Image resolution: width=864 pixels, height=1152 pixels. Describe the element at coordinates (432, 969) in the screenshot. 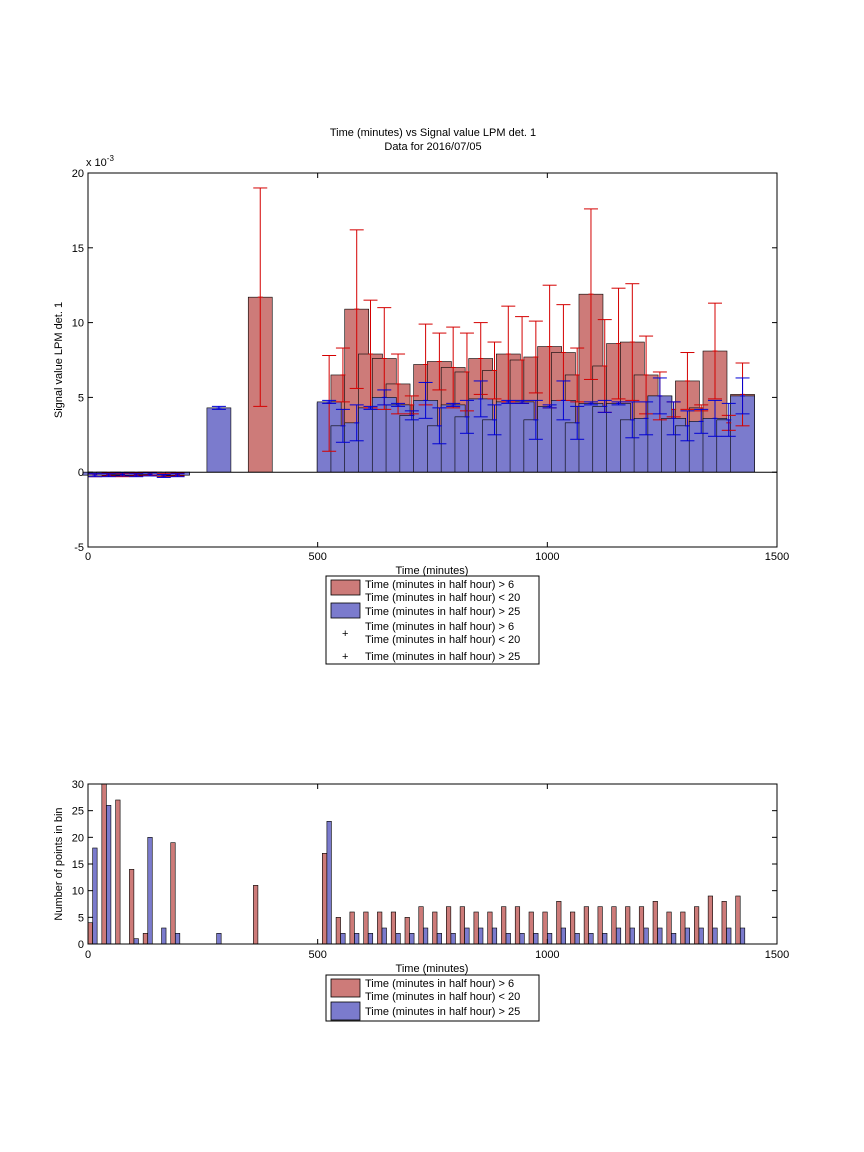

I see `chart2-xlabel: Time (minutes)` at that location.